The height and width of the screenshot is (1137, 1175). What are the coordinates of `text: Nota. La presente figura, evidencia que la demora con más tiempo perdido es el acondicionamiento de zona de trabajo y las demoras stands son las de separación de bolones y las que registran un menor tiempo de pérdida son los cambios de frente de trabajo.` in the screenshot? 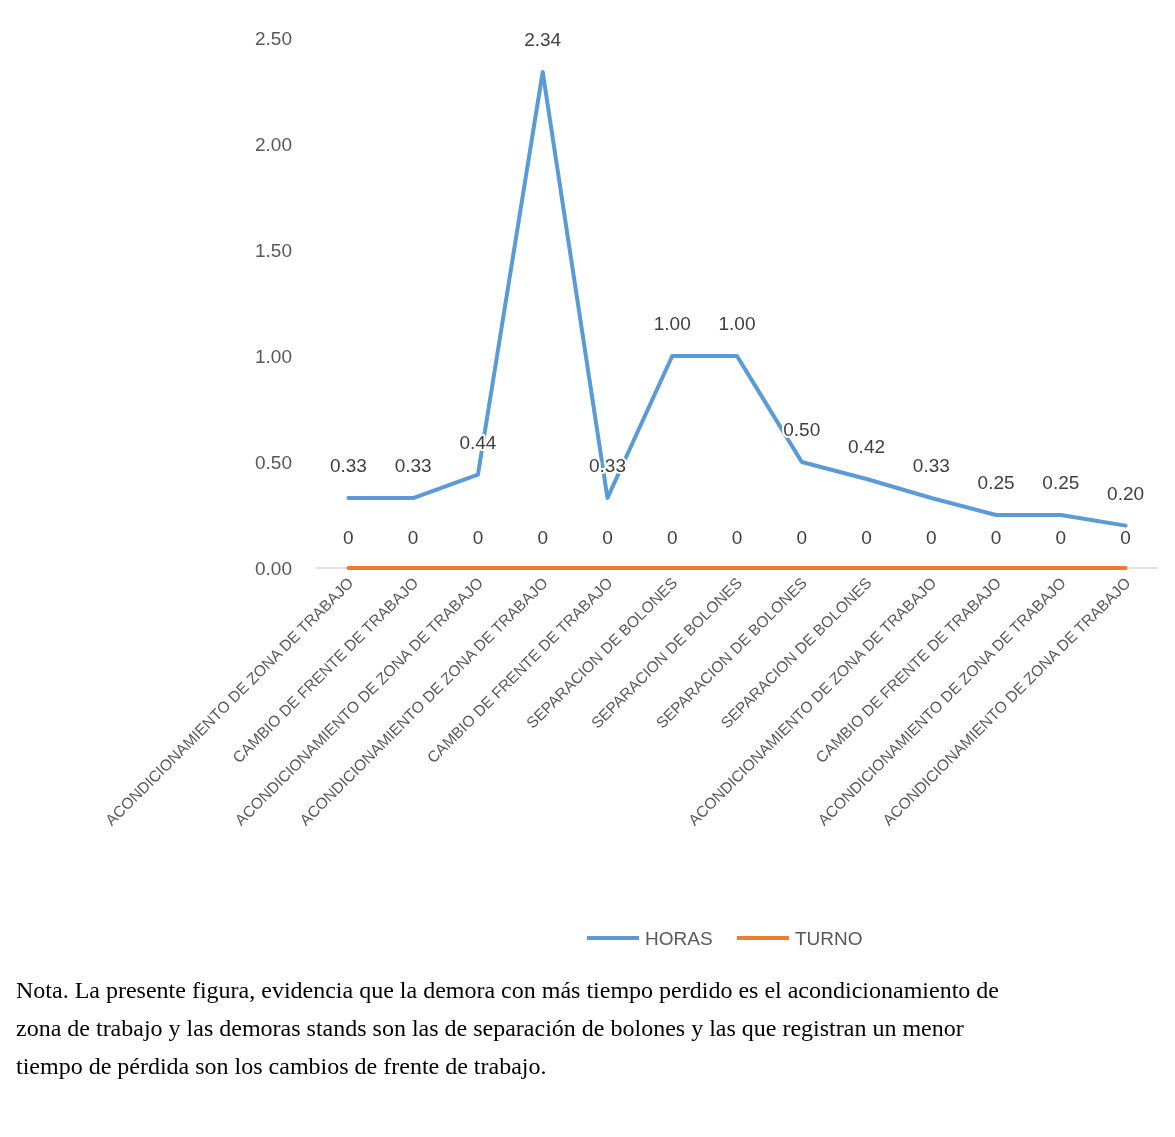 It's located at (507, 1028).